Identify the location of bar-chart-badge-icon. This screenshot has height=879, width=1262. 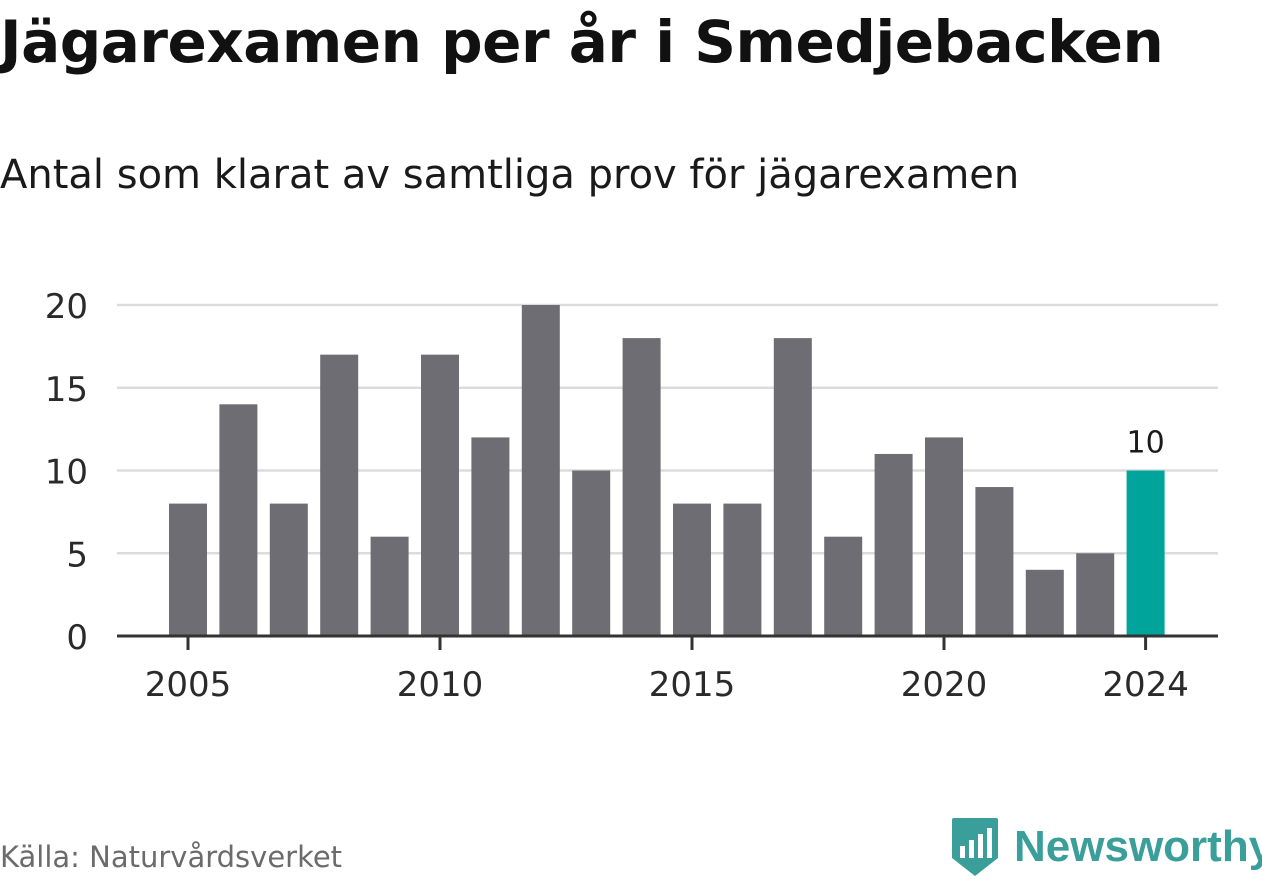
(975, 847).